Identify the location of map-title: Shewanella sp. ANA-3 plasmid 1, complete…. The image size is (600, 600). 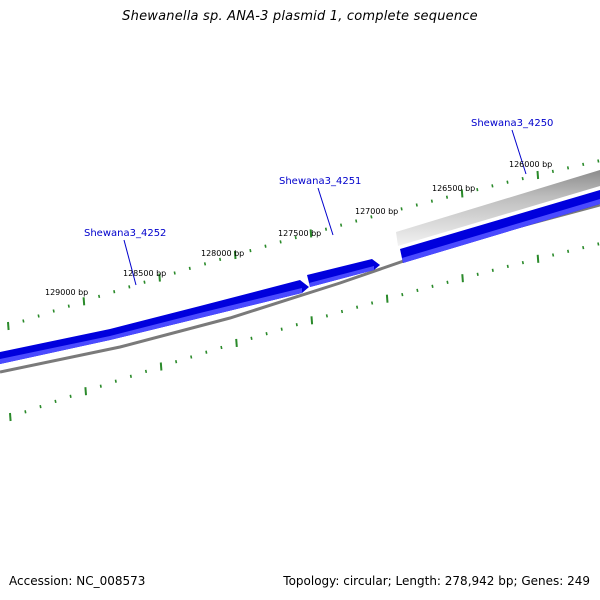
(300, 16).